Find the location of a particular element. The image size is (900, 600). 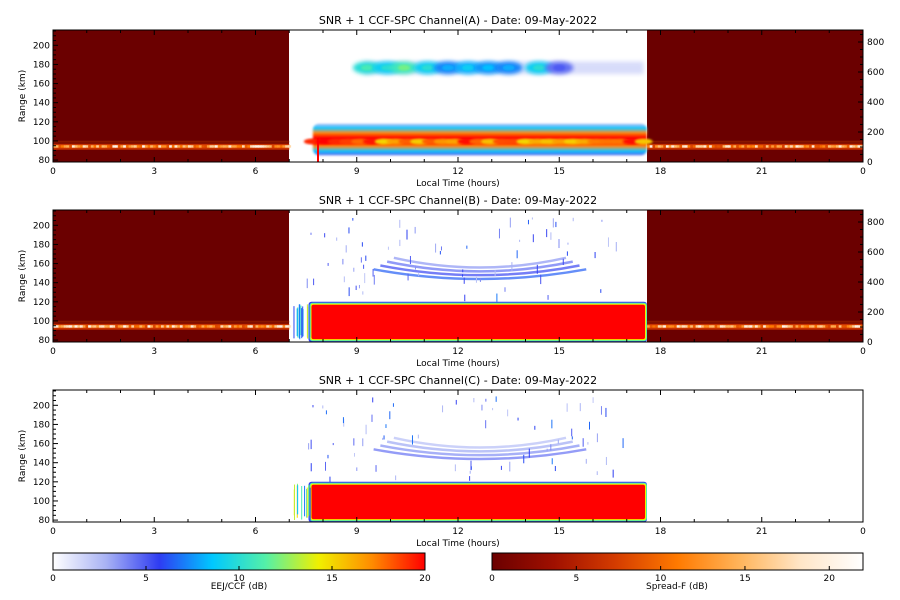

y-tick-label: 160 is located at coordinates (41, 445).